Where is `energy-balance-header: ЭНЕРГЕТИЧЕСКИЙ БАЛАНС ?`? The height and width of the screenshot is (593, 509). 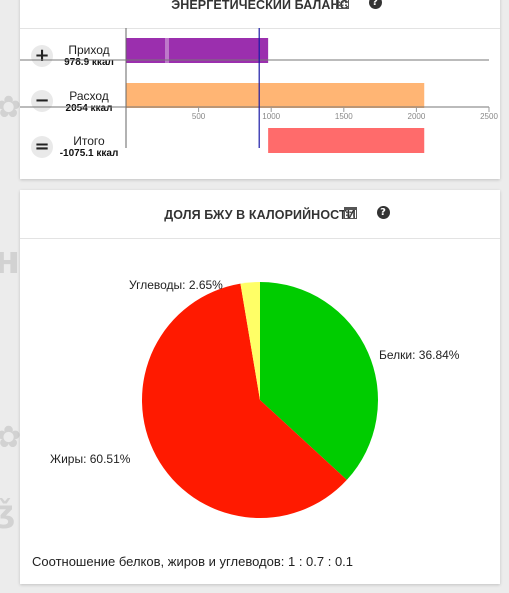 energy-balance-header: ЭНЕРГЕТИЧЕСКИЙ БАЛАНС ? is located at coordinates (260, 14).